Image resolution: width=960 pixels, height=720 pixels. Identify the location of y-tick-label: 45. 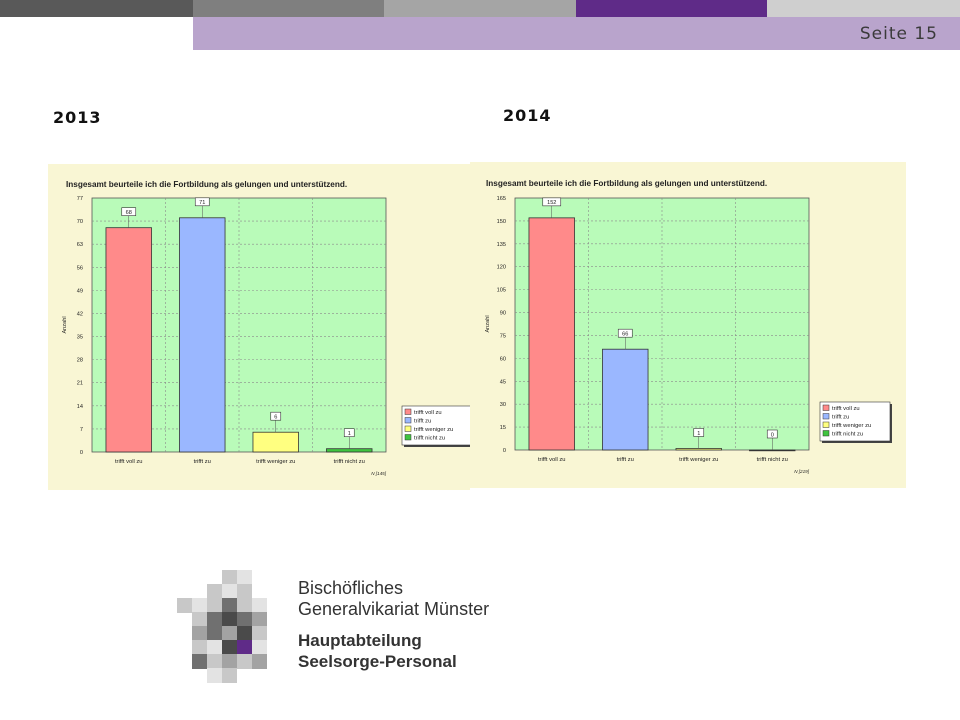
(503, 382).